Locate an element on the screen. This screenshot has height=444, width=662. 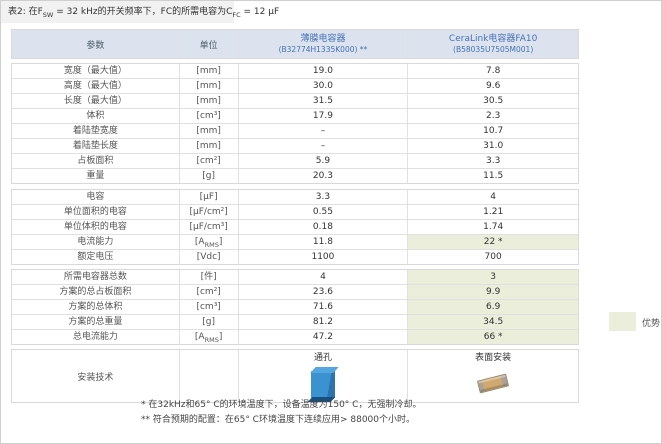
film-icon-wrap is located at coordinates (322, 383).